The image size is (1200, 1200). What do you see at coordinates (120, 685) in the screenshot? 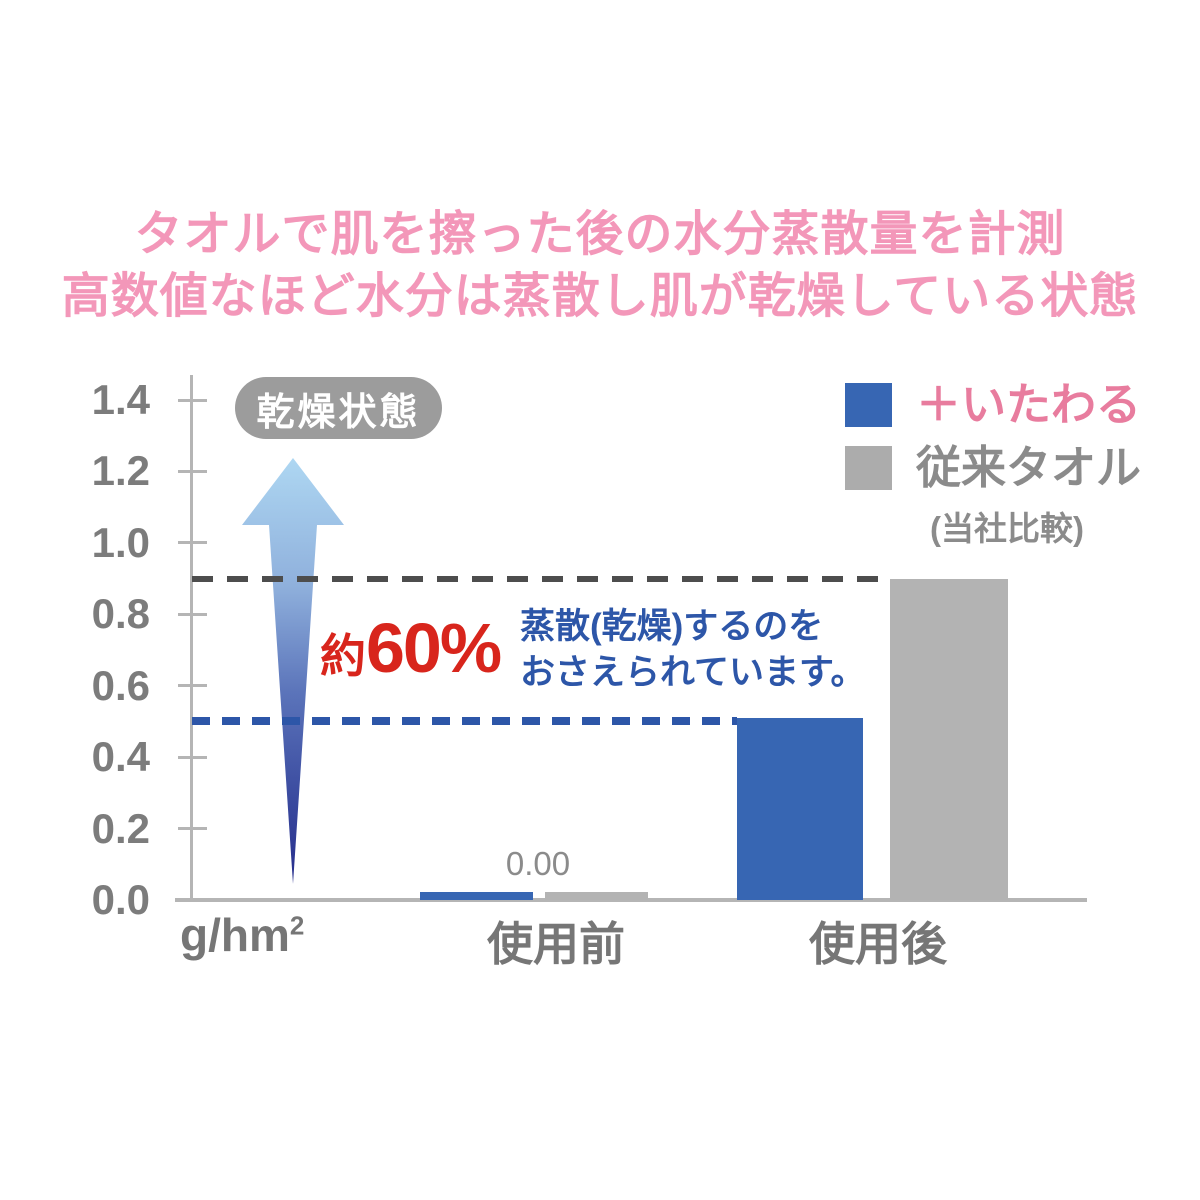
I see `y-tick-label: 0.6` at bounding box center [120, 685].